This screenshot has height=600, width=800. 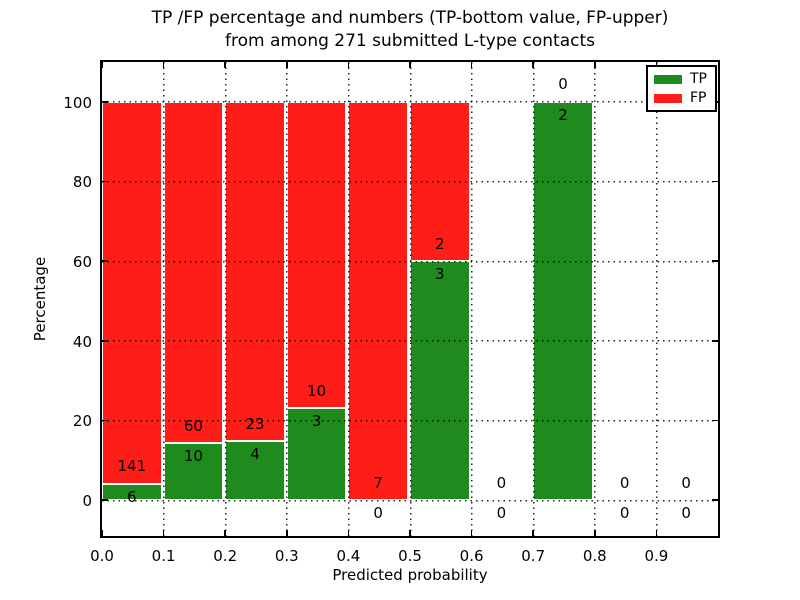 I want to click on x-tick-label: 0.6, so click(x=471, y=556).